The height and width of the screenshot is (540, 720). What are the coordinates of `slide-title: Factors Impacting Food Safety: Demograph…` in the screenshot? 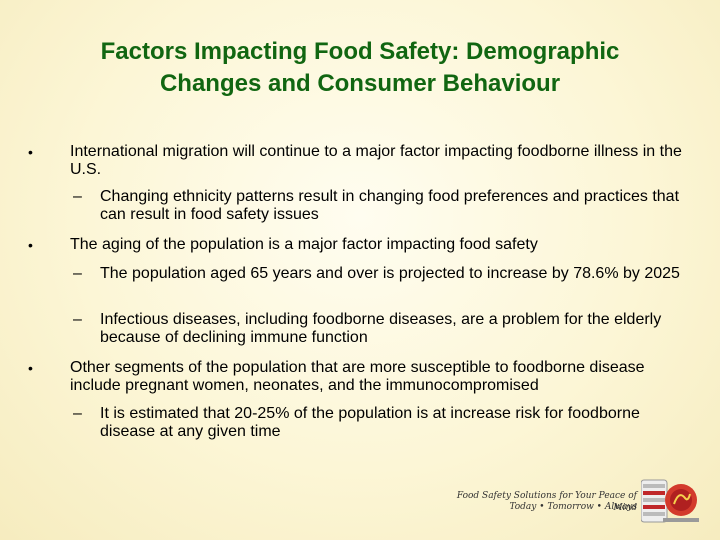 It's located at (360, 68).